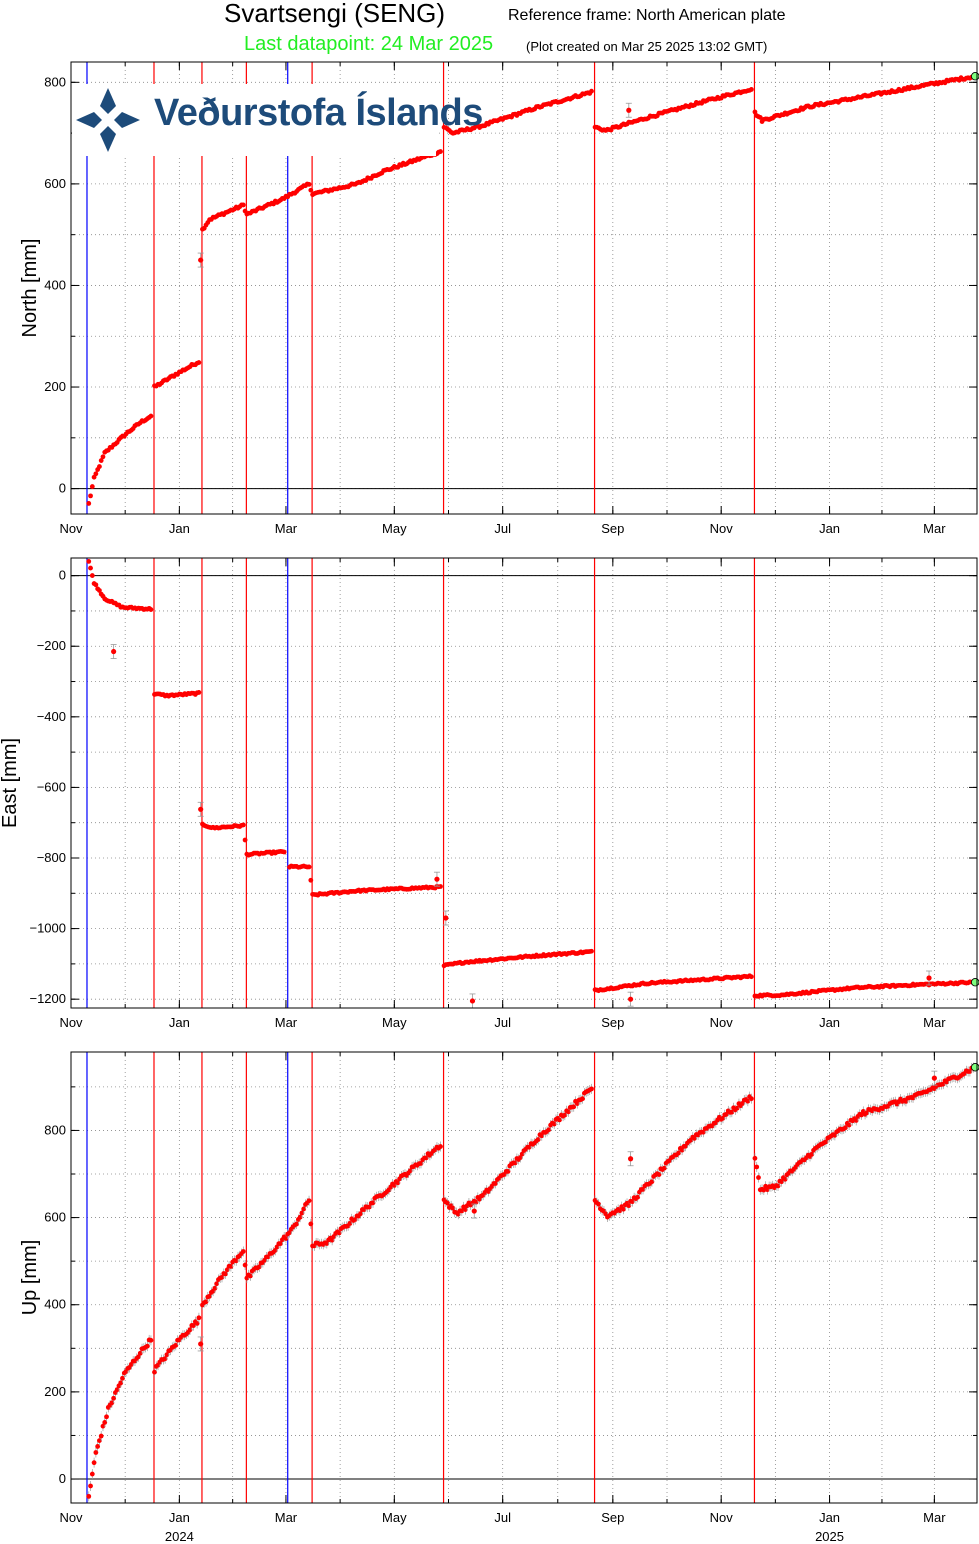 The width and height of the screenshot is (979, 1544). What do you see at coordinates (647, 15) in the screenshot?
I see `reference-frame-label: Reference frame: North American plate` at bounding box center [647, 15].